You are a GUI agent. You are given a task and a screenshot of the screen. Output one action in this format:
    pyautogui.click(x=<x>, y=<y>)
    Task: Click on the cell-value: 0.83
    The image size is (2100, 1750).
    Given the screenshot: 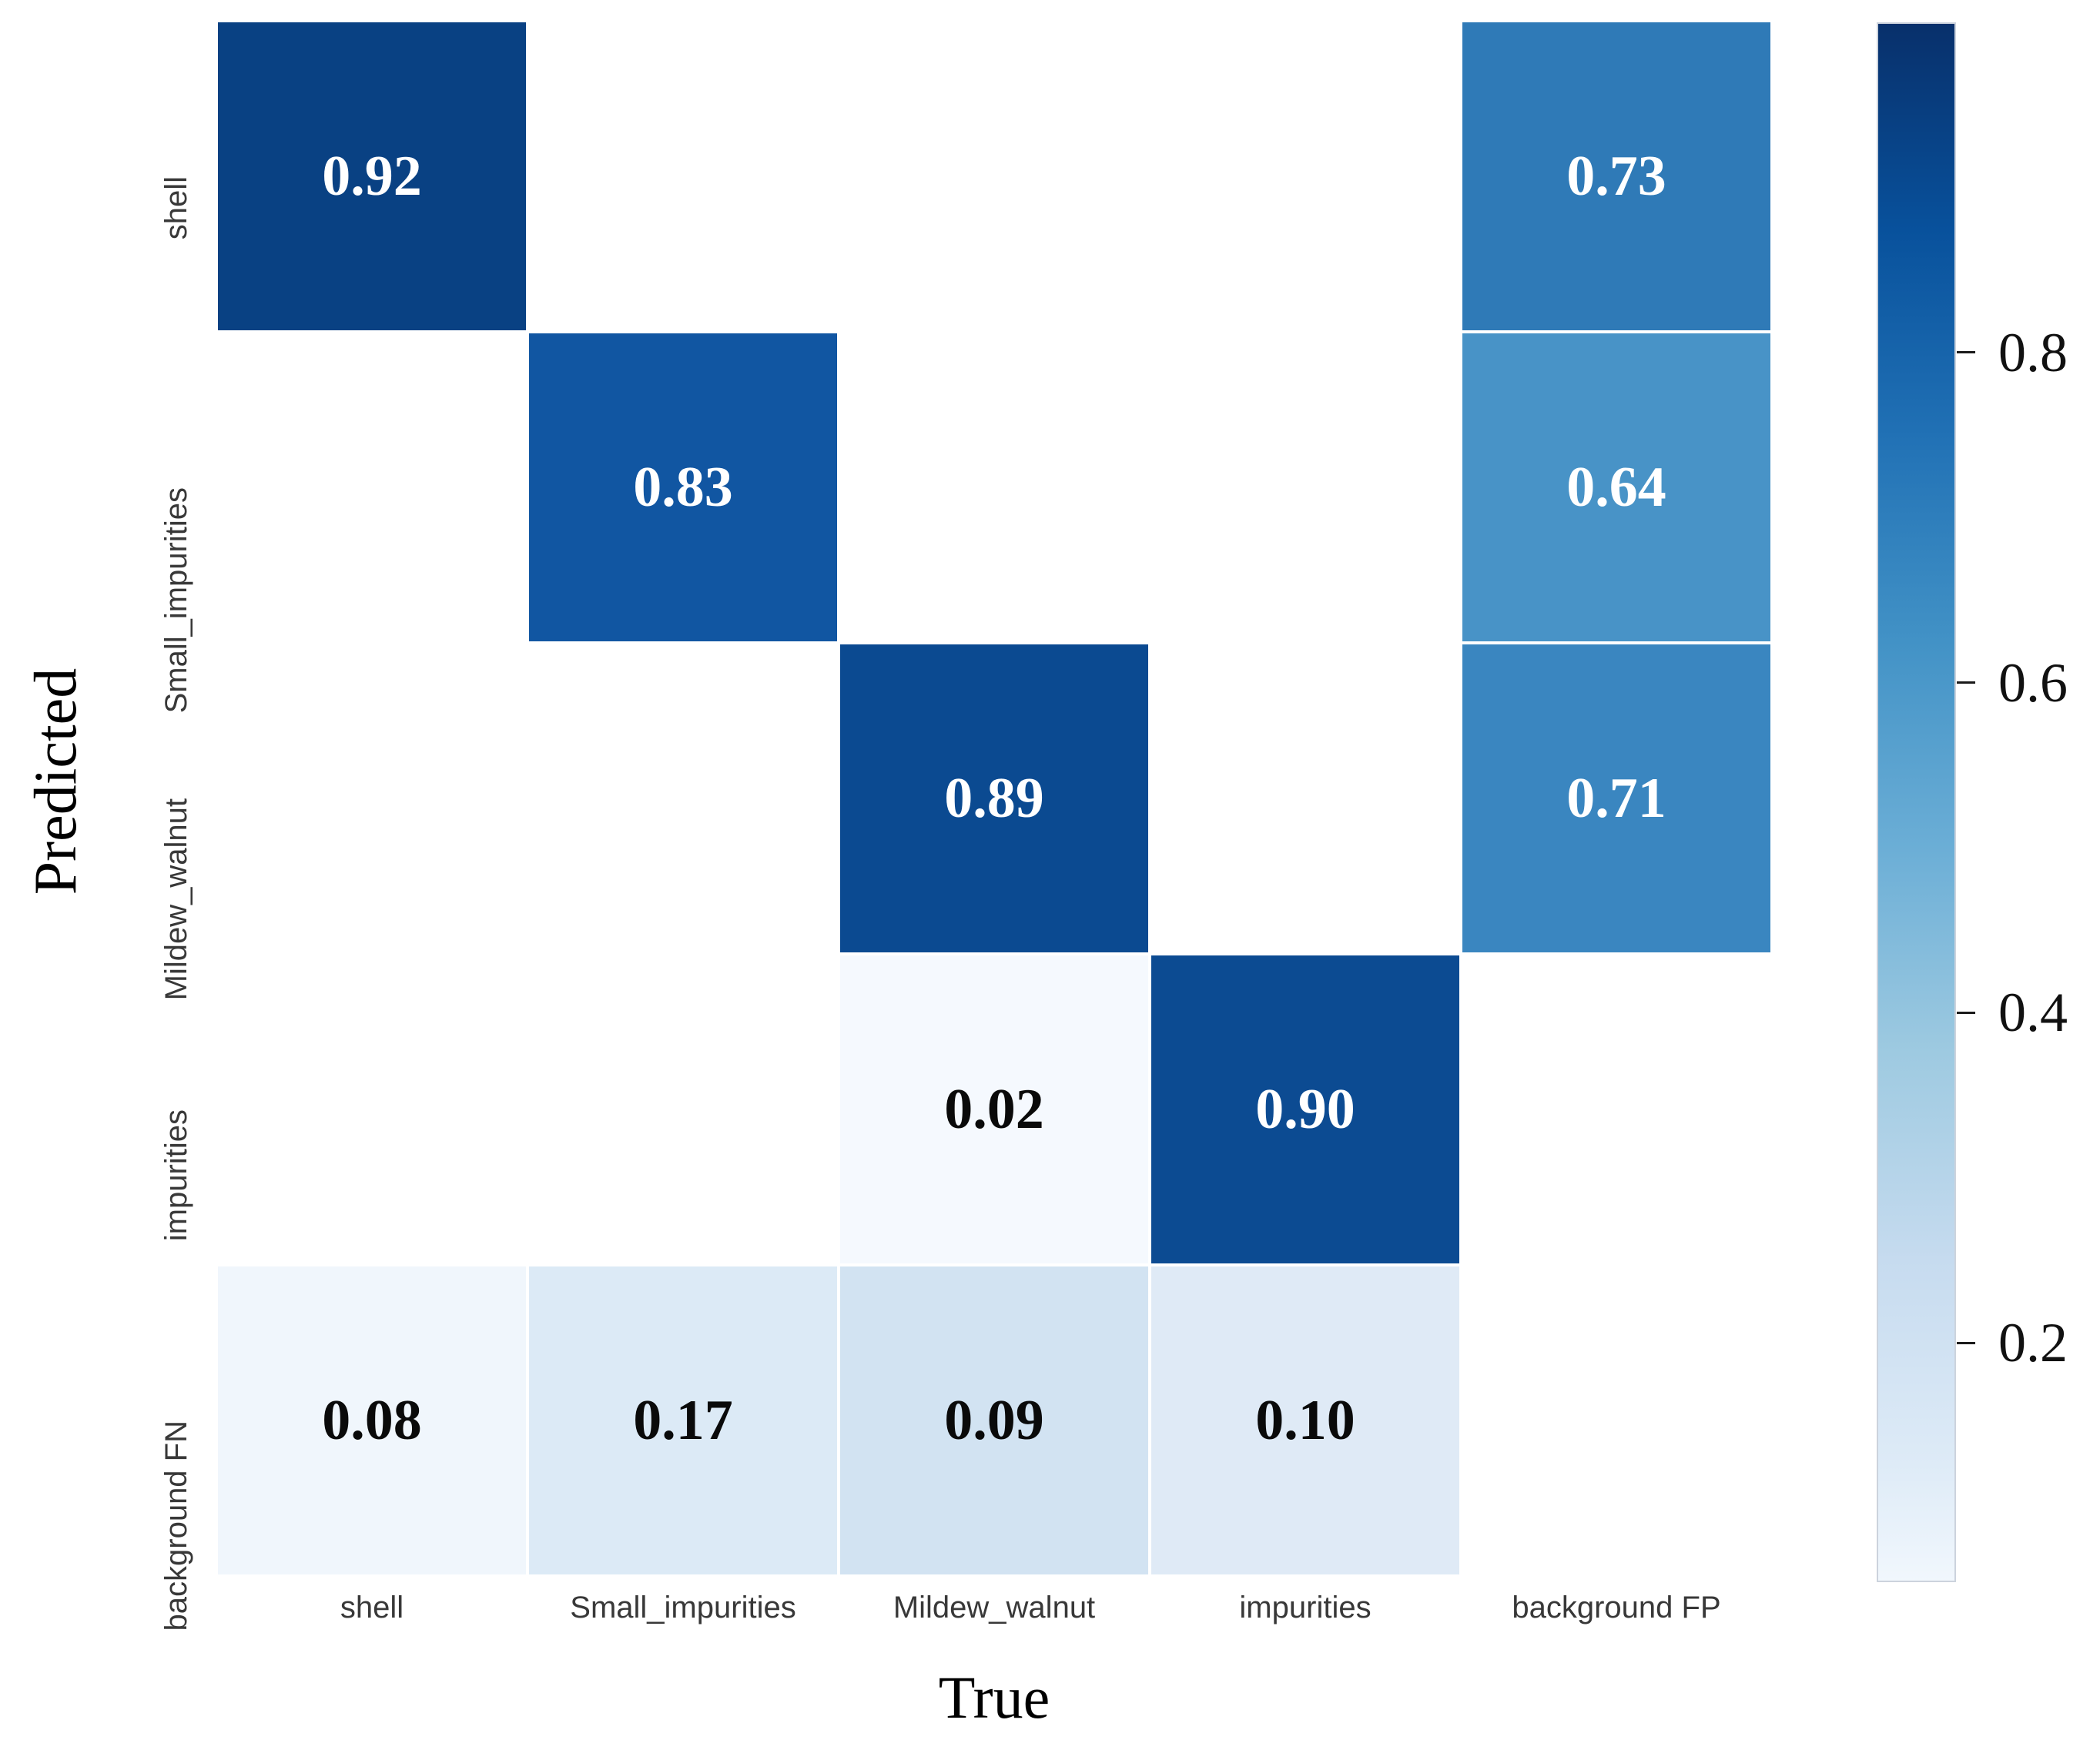 What is the action you would take?
    pyautogui.click(x=683, y=487)
    